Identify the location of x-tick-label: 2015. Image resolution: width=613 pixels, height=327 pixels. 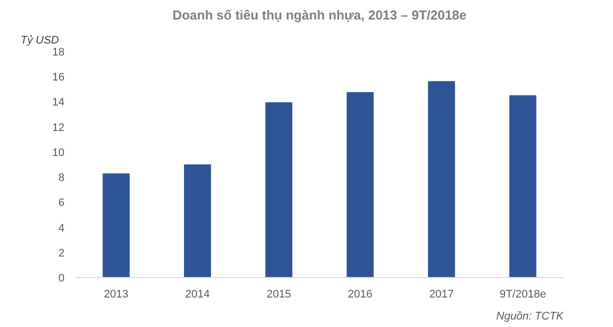
(279, 294).